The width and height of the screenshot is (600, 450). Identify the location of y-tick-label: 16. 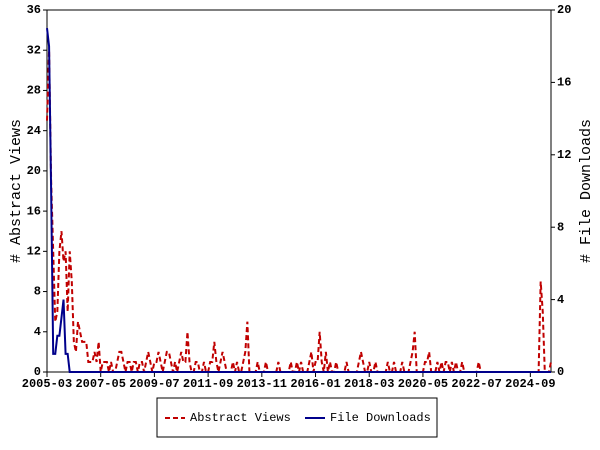
(34, 211).